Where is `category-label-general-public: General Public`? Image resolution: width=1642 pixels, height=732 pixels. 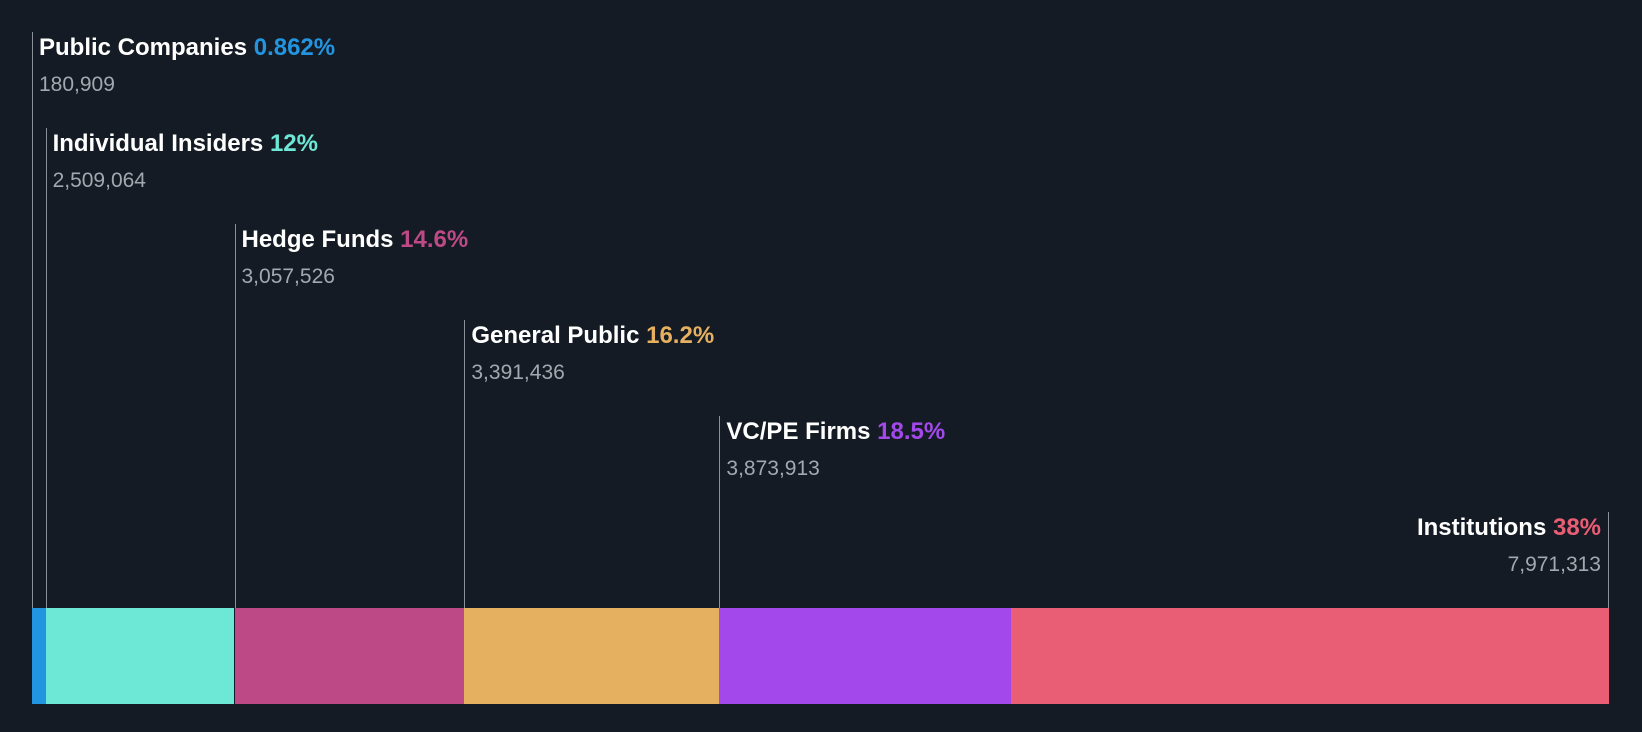 category-label-general-public: General Public is located at coordinates (555, 335).